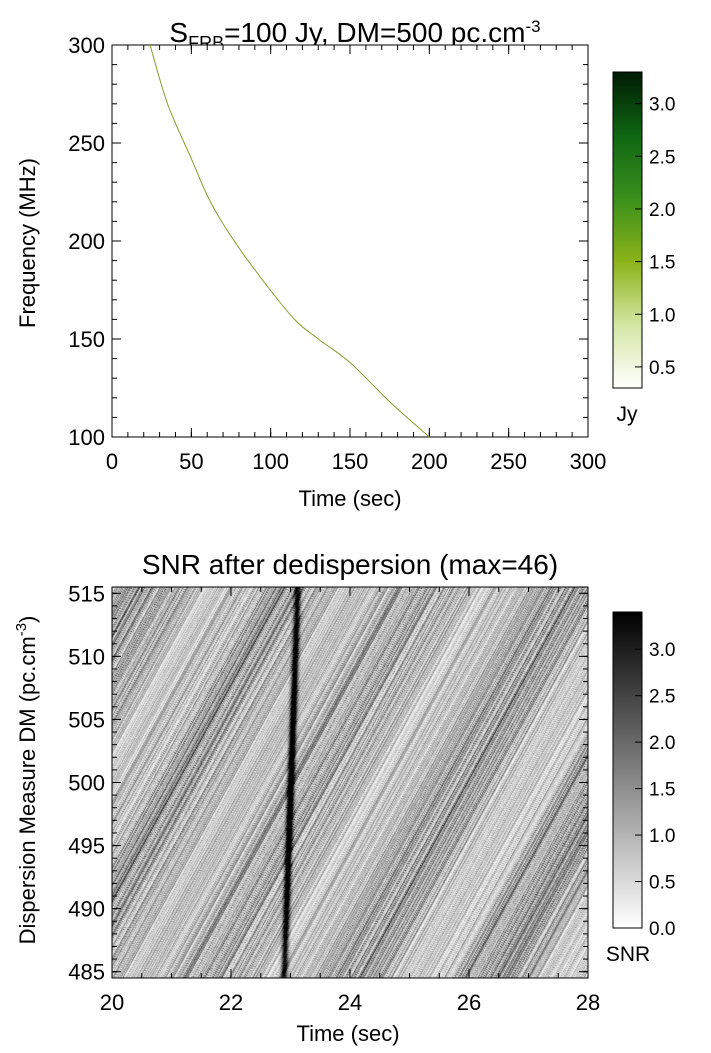 The image size is (711, 1053). I want to click on panel1-x-tick-labels: 0 50 100 150 200 250 300, so click(356, 461).